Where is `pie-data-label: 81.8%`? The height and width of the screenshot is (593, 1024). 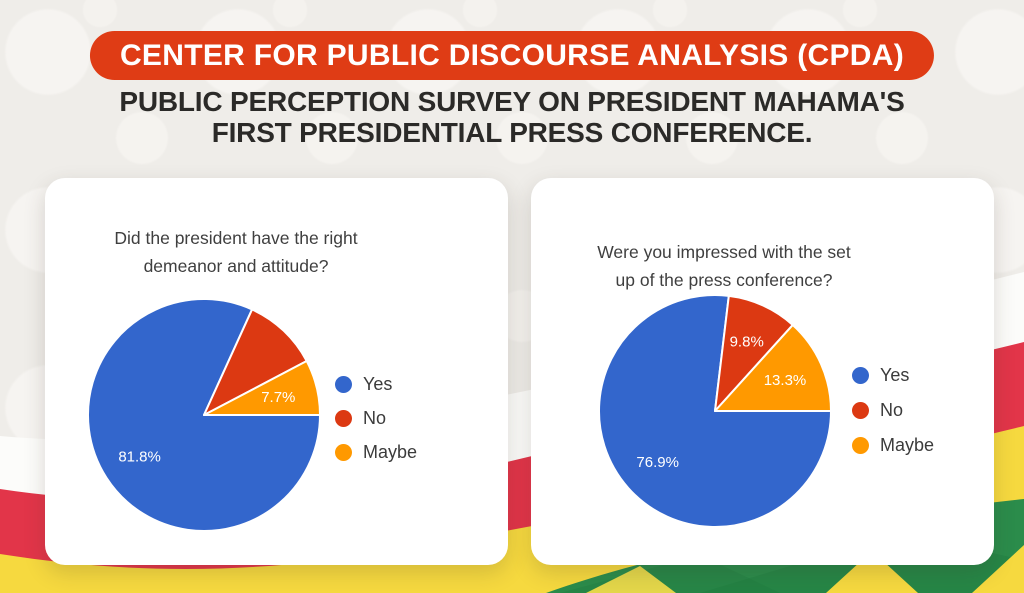 pie-data-label: 81.8% is located at coordinates (139, 457).